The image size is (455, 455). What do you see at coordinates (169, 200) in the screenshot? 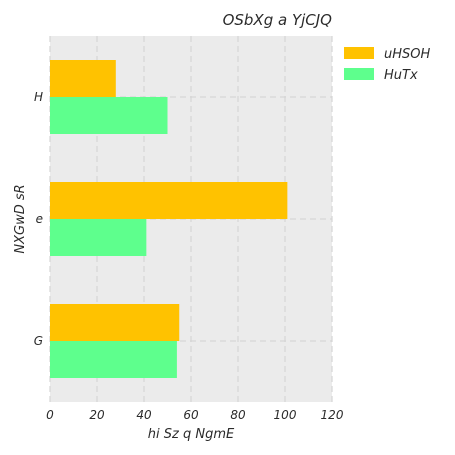
I see `bar-uHSOH-e` at bounding box center [169, 200].